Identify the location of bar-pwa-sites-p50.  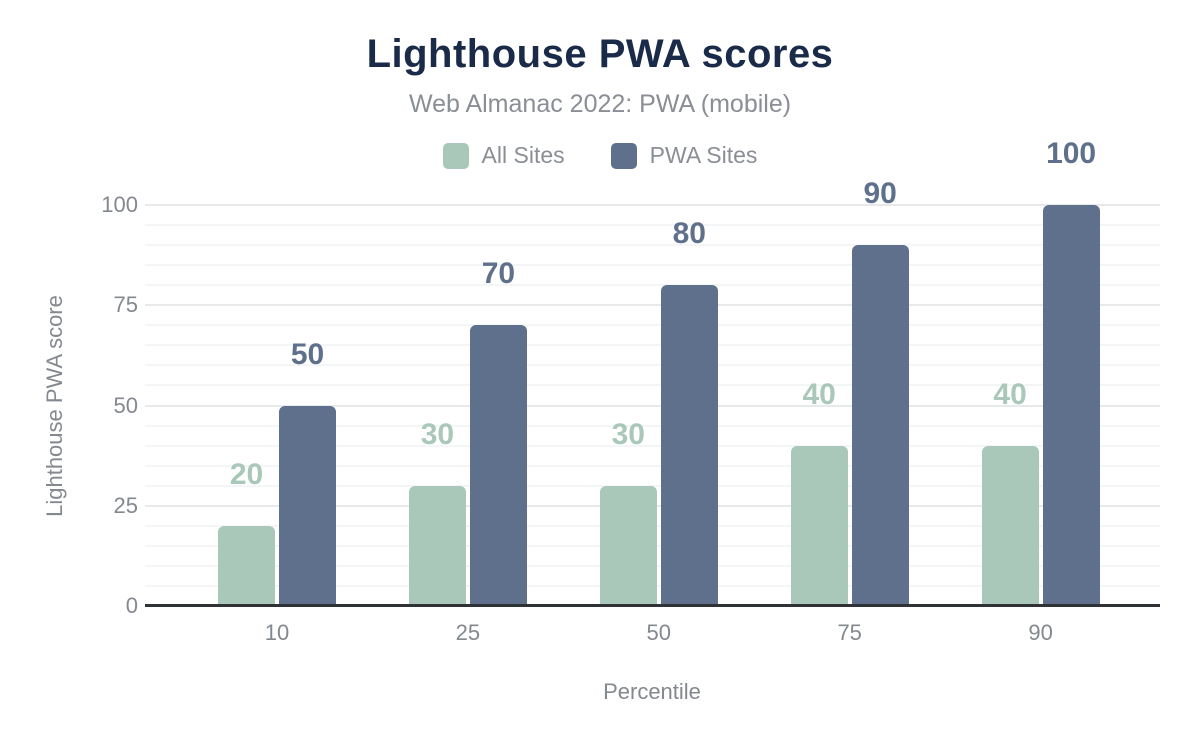
(689, 445).